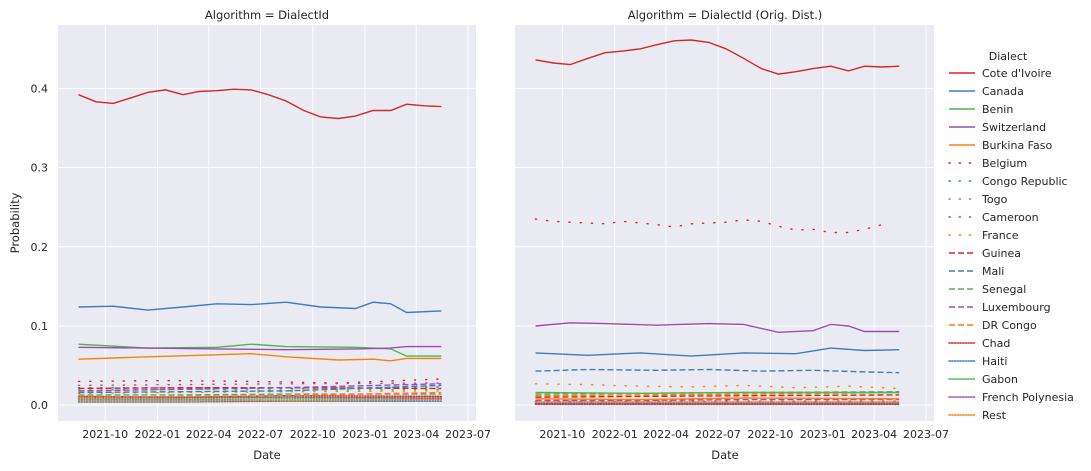 This screenshot has width=1091, height=471. I want to click on legend-label: Haiti, so click(994, 361).